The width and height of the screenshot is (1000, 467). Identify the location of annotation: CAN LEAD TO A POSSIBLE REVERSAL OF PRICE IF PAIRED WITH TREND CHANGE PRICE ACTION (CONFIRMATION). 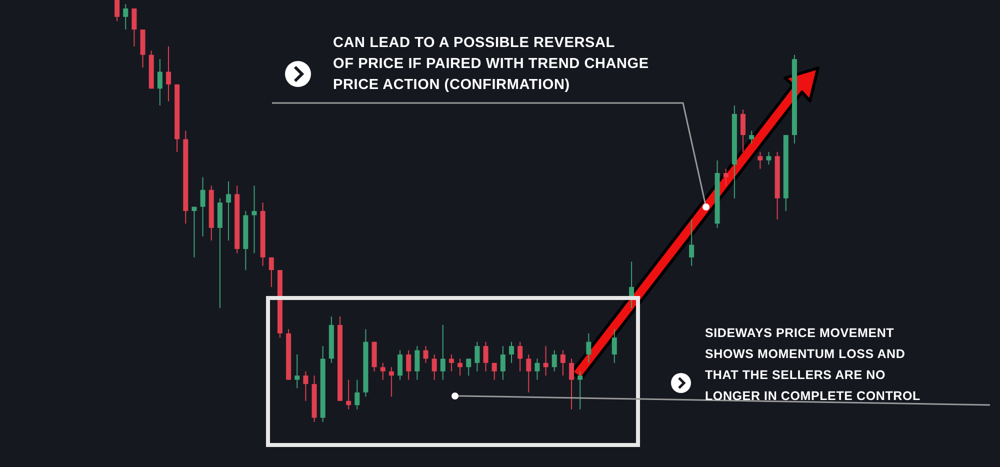
(491, 64).